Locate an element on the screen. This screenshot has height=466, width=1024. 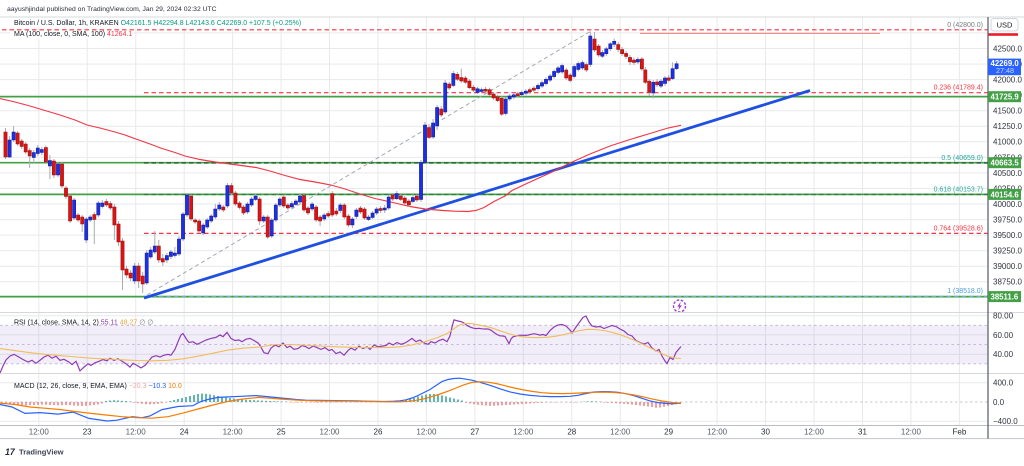
svg-text: 0 (42800.0) is located at coordinates (965, 25).